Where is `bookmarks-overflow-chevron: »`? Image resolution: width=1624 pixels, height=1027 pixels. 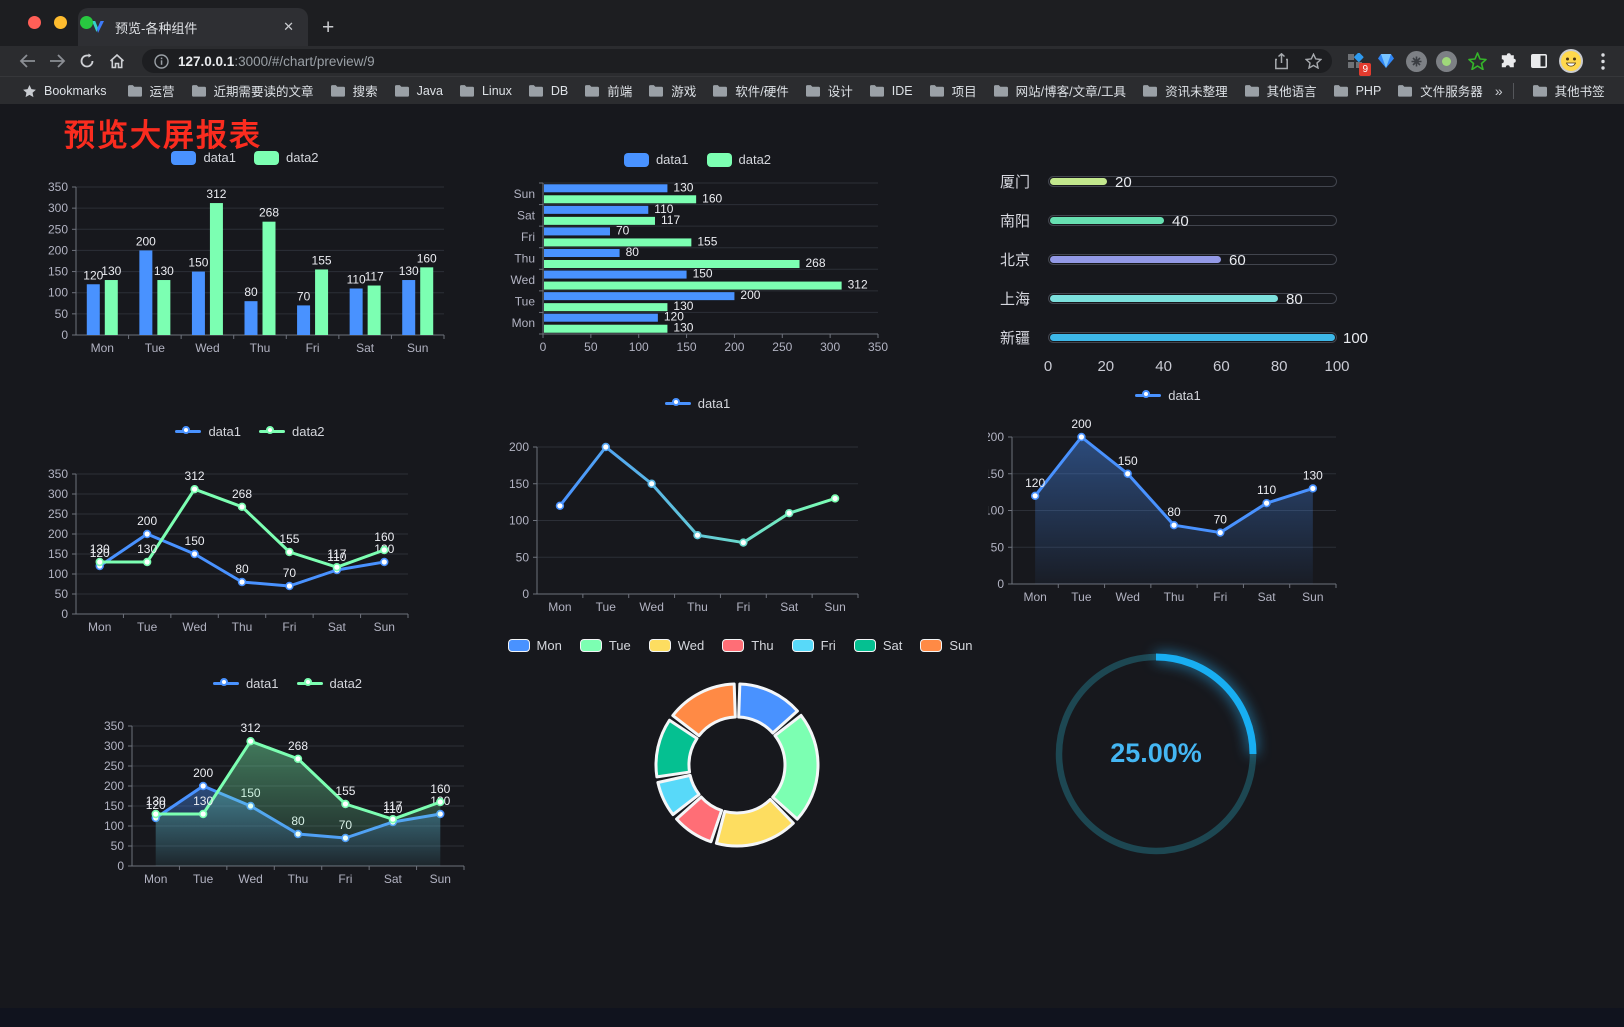 bookmarks-overflow-chevron: » is located at coordinates (1498, 90).